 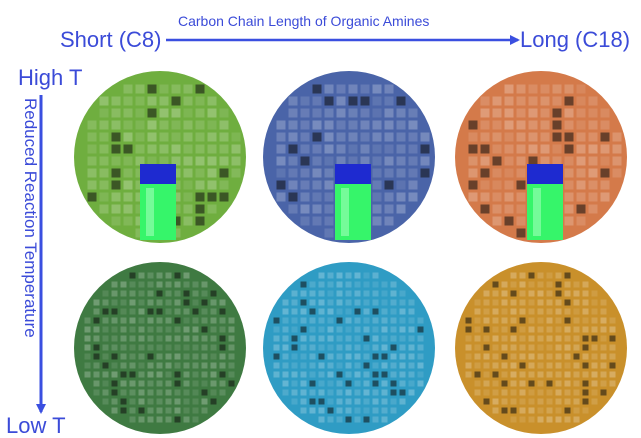 I want to click on short-c8-label: Short (C8), so click(x=111, y=39).